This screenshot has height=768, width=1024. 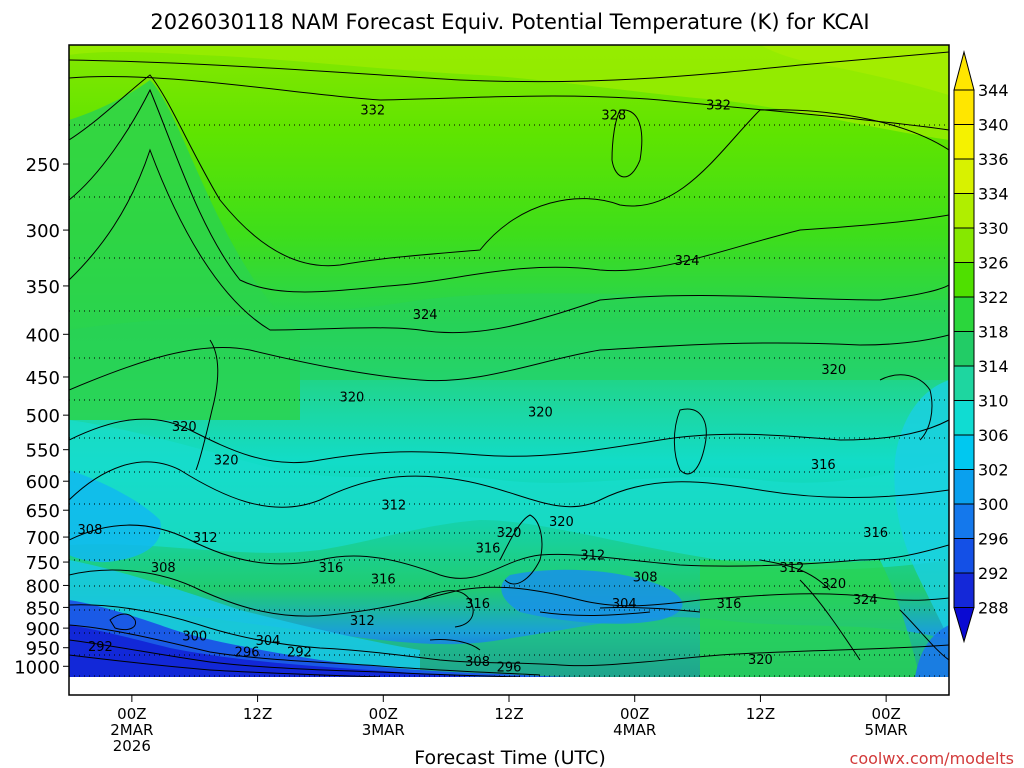 What do you see at coordinates (993, 263) in the screenshot?
I see `colorbar-label: 326` at bounding box center [993, 263].